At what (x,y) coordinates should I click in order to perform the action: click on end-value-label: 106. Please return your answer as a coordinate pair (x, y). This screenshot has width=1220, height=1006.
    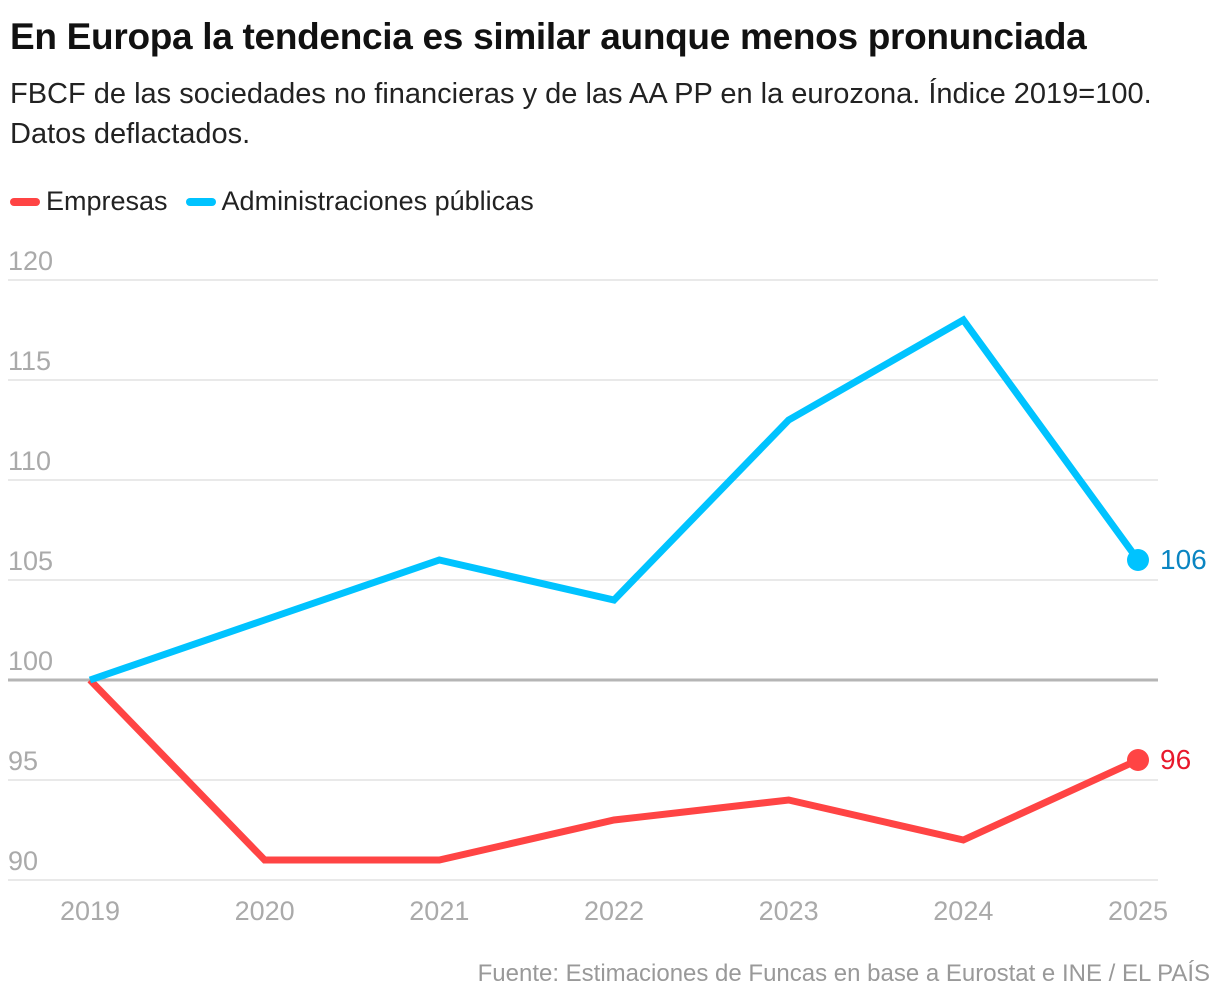
    Looking at the image, I should click on (1183, 559).